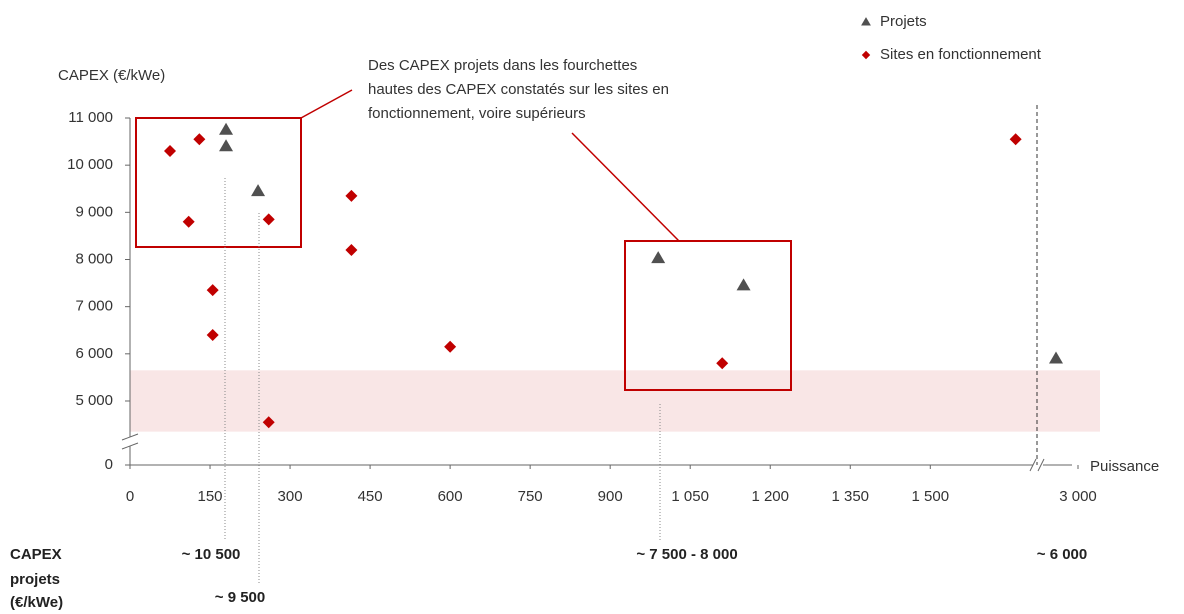 The image size is (1184, 614). Describe the element at coordinates (94, 258) in the screenshot. I see `y-tick-label: 8 000` at that location.